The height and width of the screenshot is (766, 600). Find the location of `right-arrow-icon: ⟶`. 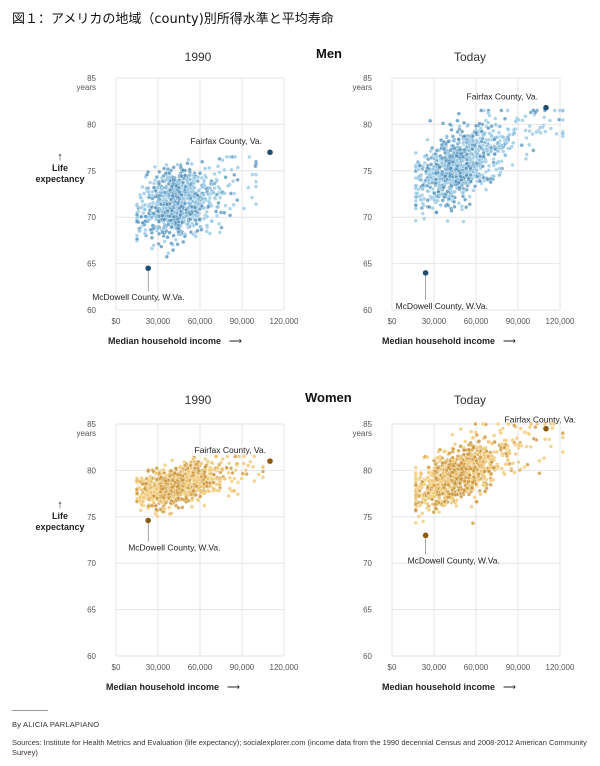

right-arrow-icon: ⟶ is located at coordinates (233, 687).